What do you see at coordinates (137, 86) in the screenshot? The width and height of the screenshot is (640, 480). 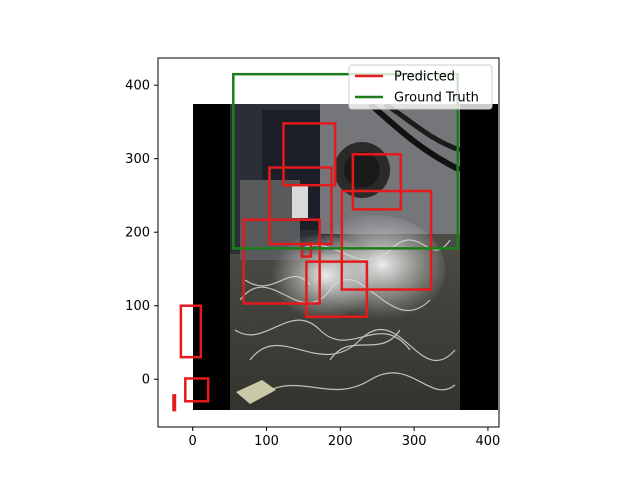 I see `y-tick-label: 400` at bounding box center [137, 86].